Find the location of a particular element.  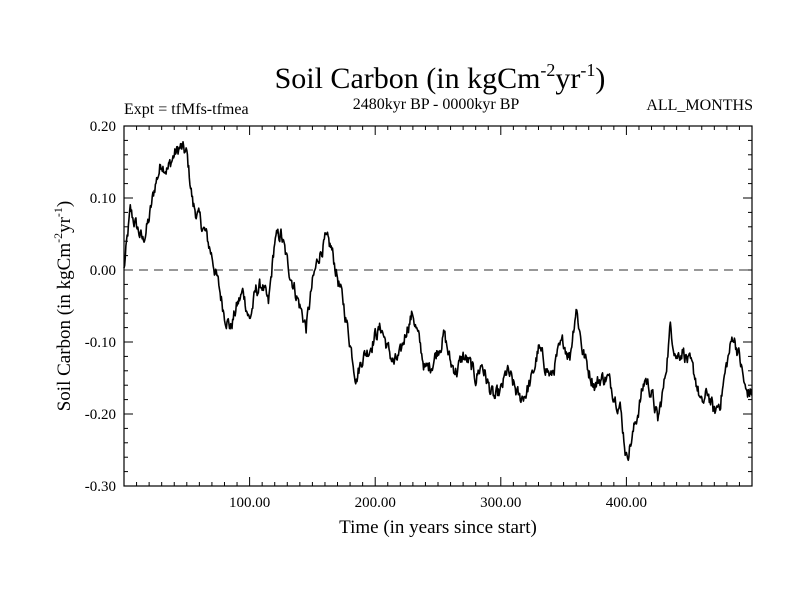

x-tick-label: 300.00 is located at coordinates (500, 503).